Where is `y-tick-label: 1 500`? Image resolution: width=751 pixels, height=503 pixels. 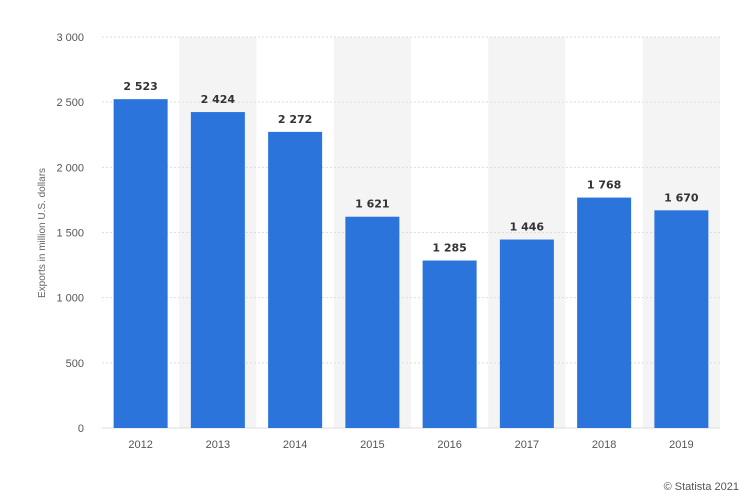
y-tick-label: 1 500 is located at coordinates (70, 234).